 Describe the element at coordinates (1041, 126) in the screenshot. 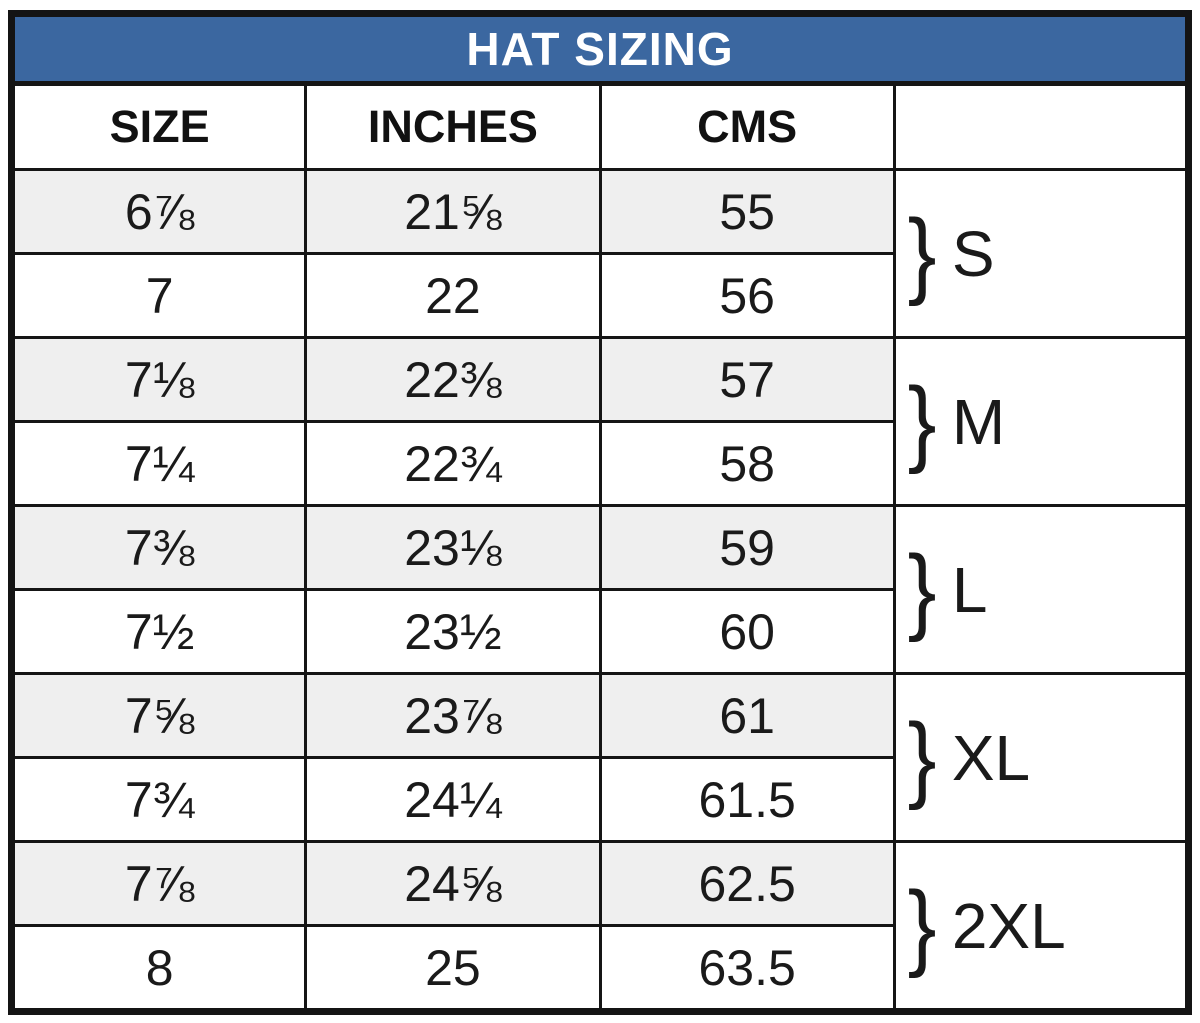

I see `column-header-group` at that location.